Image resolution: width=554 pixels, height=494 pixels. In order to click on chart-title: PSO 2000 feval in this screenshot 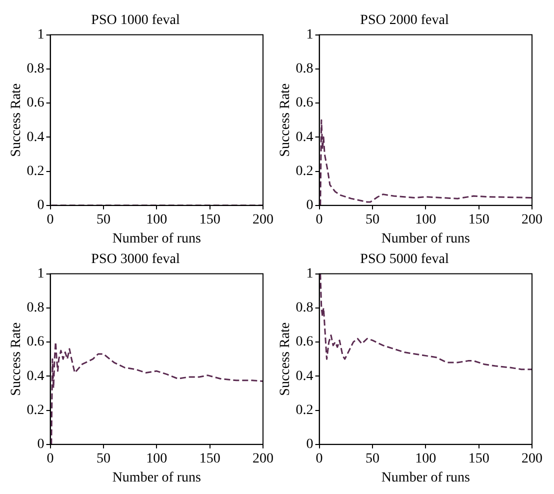, I will do `click(404, 20)`.